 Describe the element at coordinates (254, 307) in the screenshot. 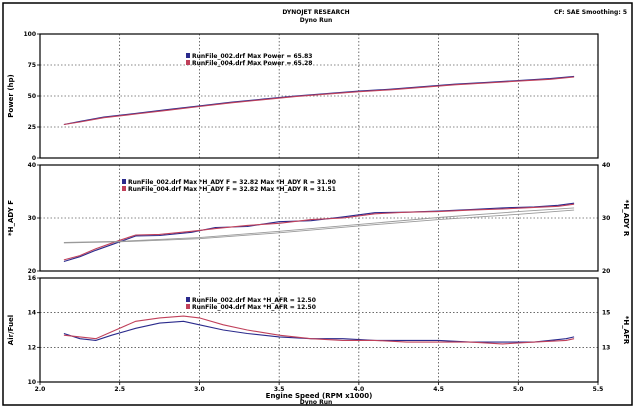

I see `legend-entry-2: RunFile_004.drf Max *H_AFR = 12.50` at that location.